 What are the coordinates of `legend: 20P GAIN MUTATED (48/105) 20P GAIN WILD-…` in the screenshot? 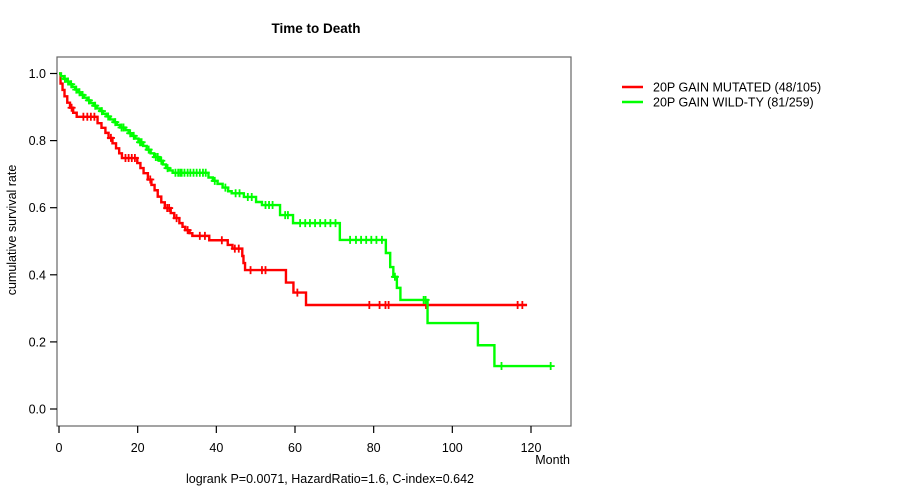 It's located at (721, 95).